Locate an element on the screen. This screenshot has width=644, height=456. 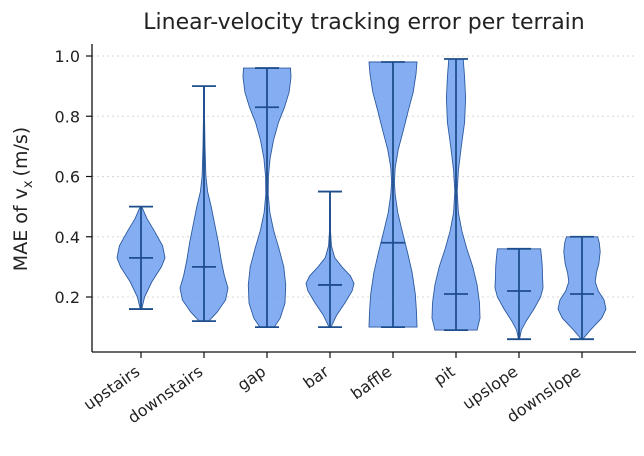
y-axis-label-unit: (m/s) is located at coordinates (21, 152).